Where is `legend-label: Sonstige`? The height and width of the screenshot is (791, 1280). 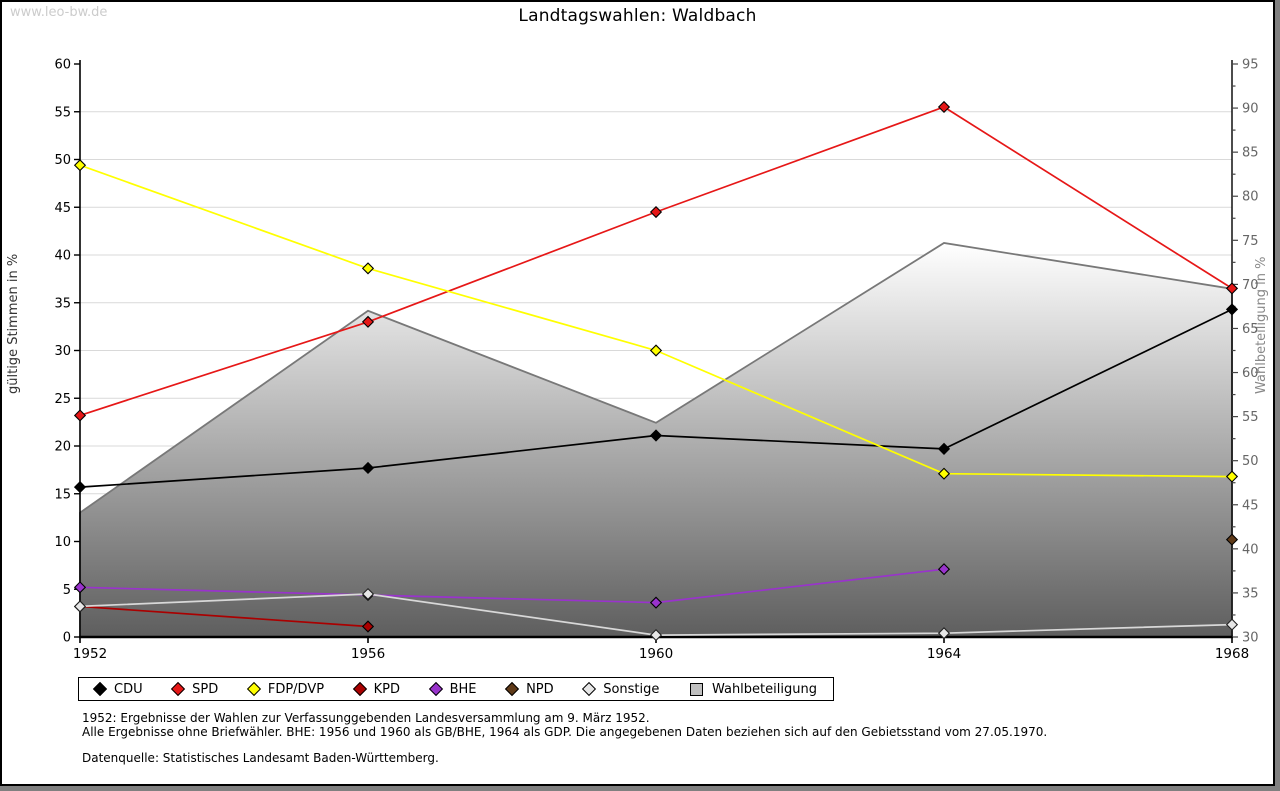 legend-label: Sonstige is located at coordinates (631, 689).